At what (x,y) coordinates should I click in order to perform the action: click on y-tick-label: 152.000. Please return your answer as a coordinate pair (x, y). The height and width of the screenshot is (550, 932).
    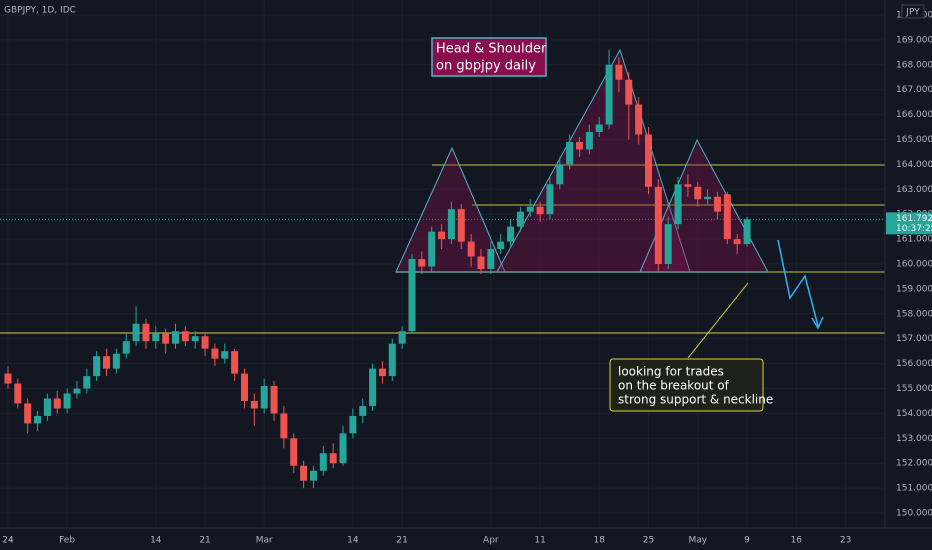
    Looking at the image, I should click on (914, 464).